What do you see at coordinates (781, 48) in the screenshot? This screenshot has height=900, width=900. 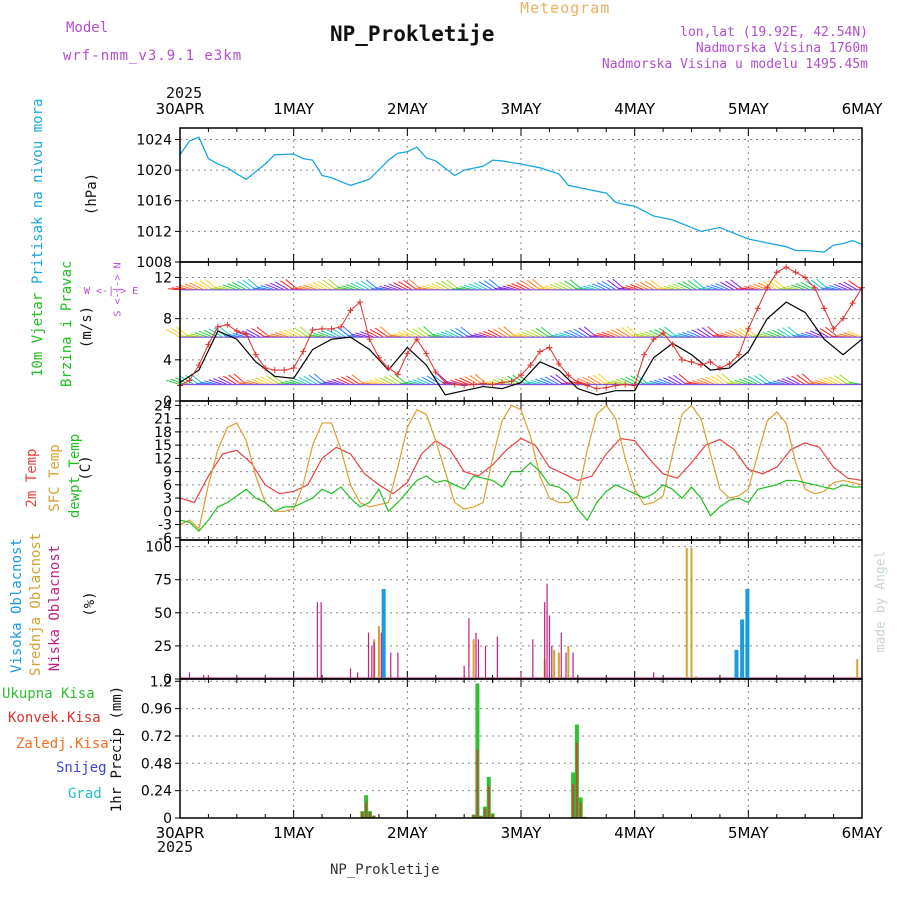 I see `elevation-text: Nadmorska Visina 1760m` at bounding box center [781, 48].